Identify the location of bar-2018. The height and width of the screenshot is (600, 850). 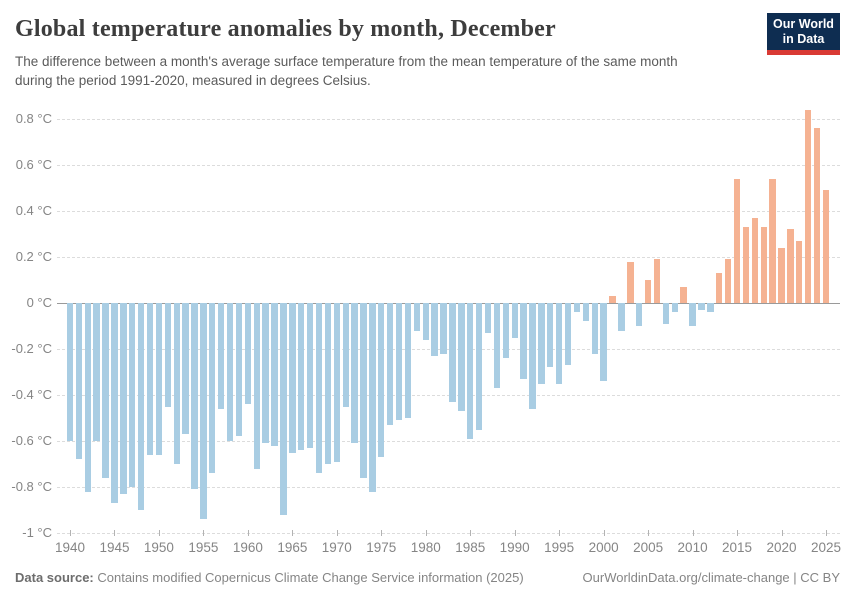
(763, 265).